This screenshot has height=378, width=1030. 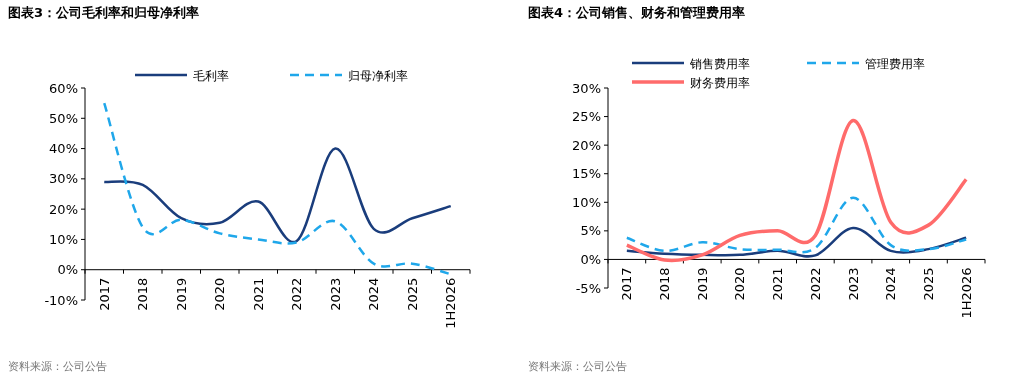 I want to click on y-tick-label: 5%, so click(x=590, y=231).